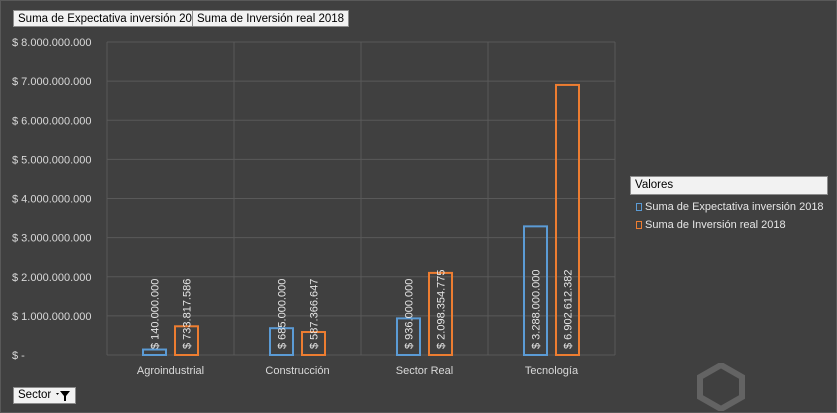 The image size is (837, 413). I want to click on axis-field-button-sector: Sector, so click(45, 395).